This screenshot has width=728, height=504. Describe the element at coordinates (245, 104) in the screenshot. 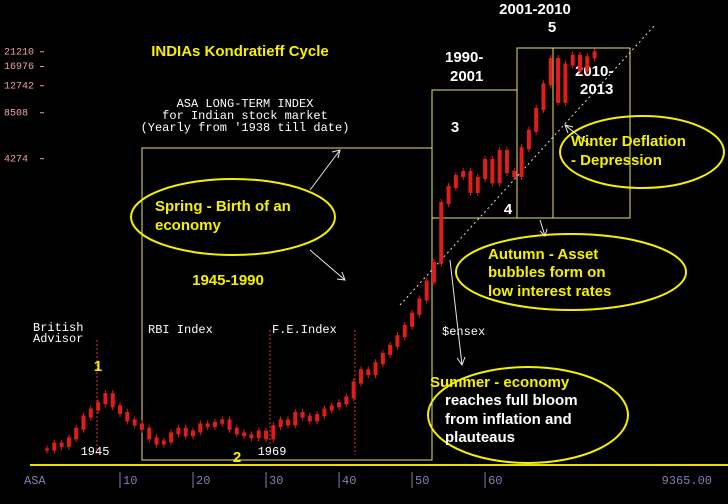

I see `subtitle: ASA LONG-TERM INDEX` at that location.